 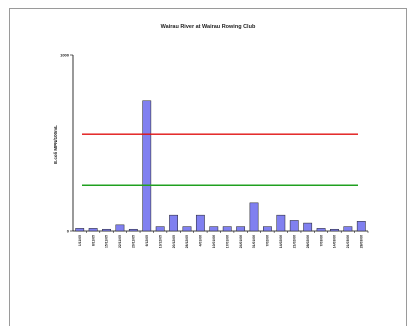 I want to click on y-tick-label: 1000, so click(x=65, y=55).